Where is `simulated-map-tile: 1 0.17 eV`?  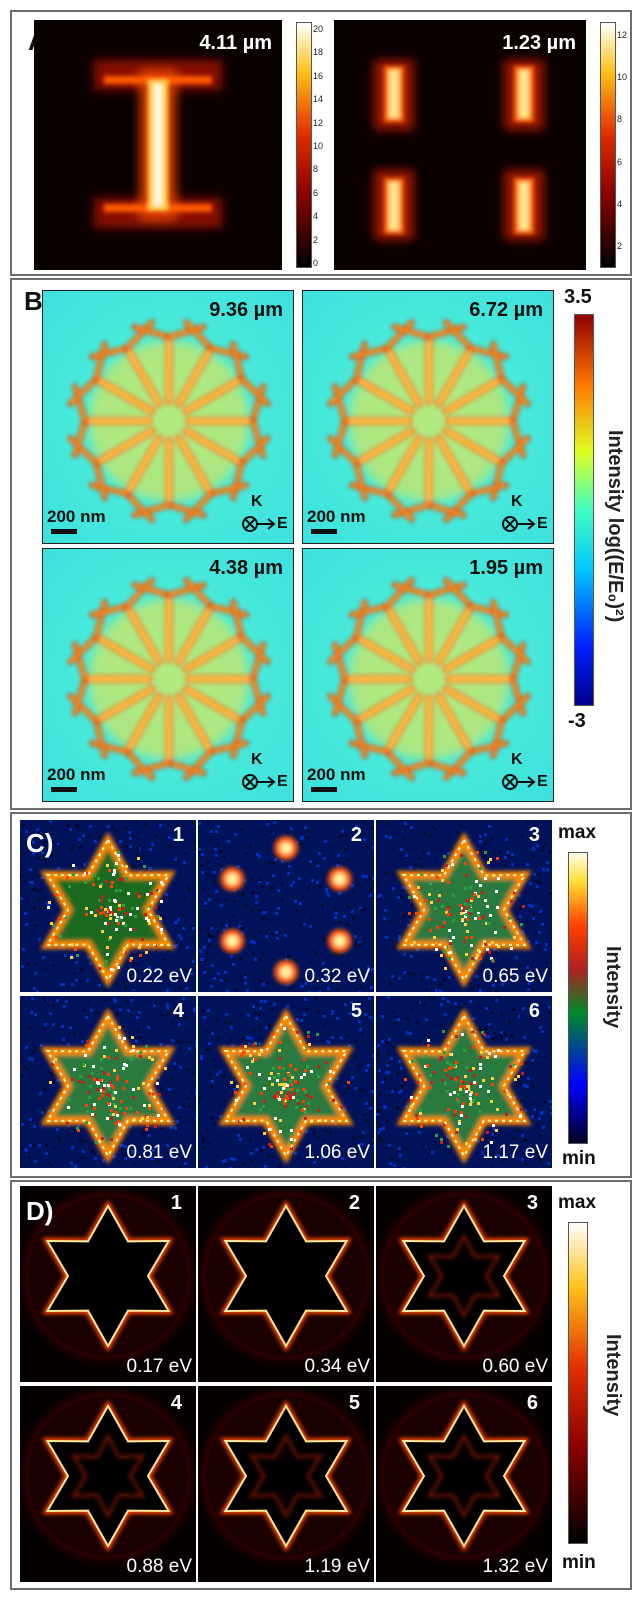 simulated-map-tile: 1 0.17 eV is located at coordinates (108, 1284).